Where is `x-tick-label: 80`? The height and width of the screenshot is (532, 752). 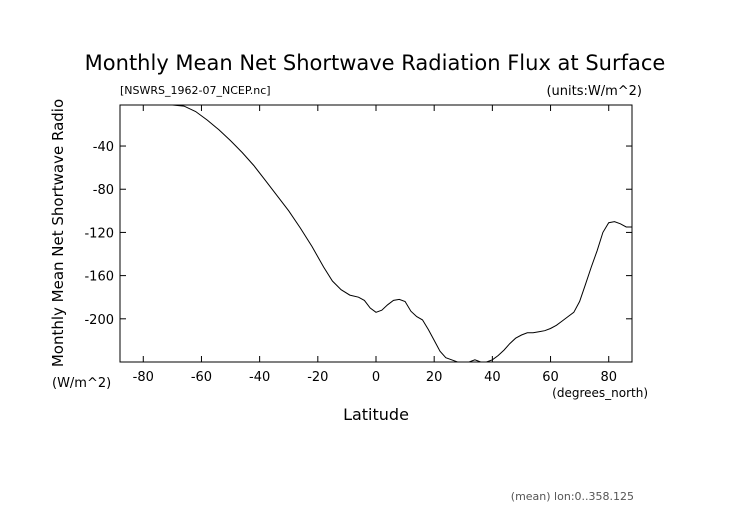
x-tick-label: 80 is located at coordinates (608, 377).